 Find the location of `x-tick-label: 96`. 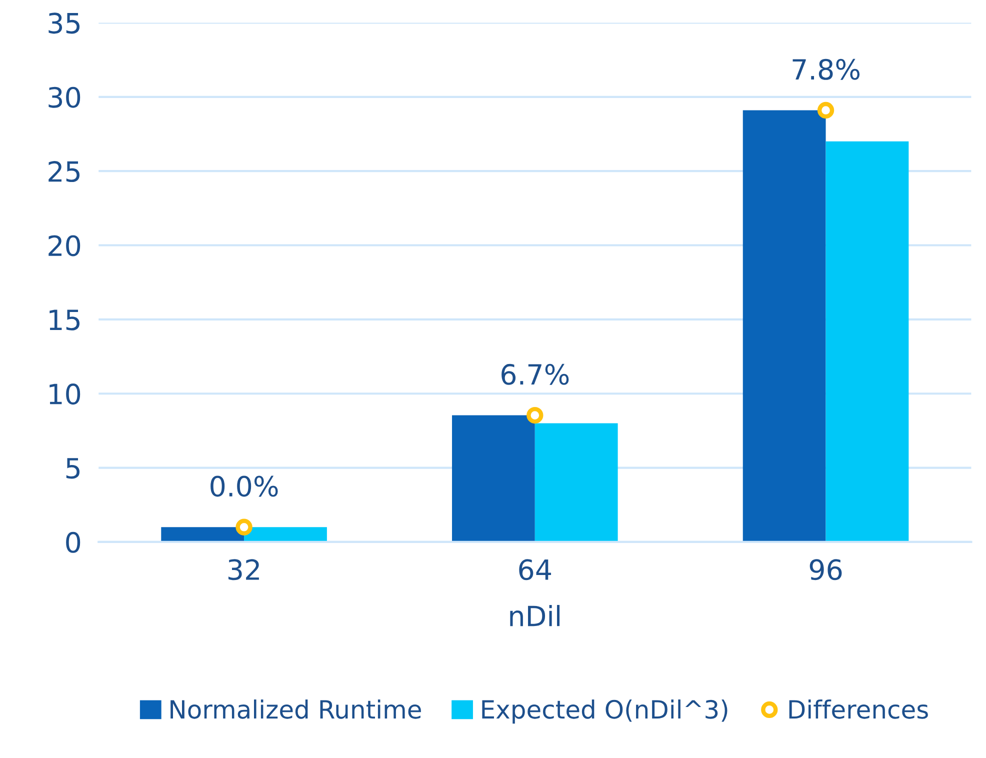

x-tick-label: 96 is located at coordinates (826, 569).